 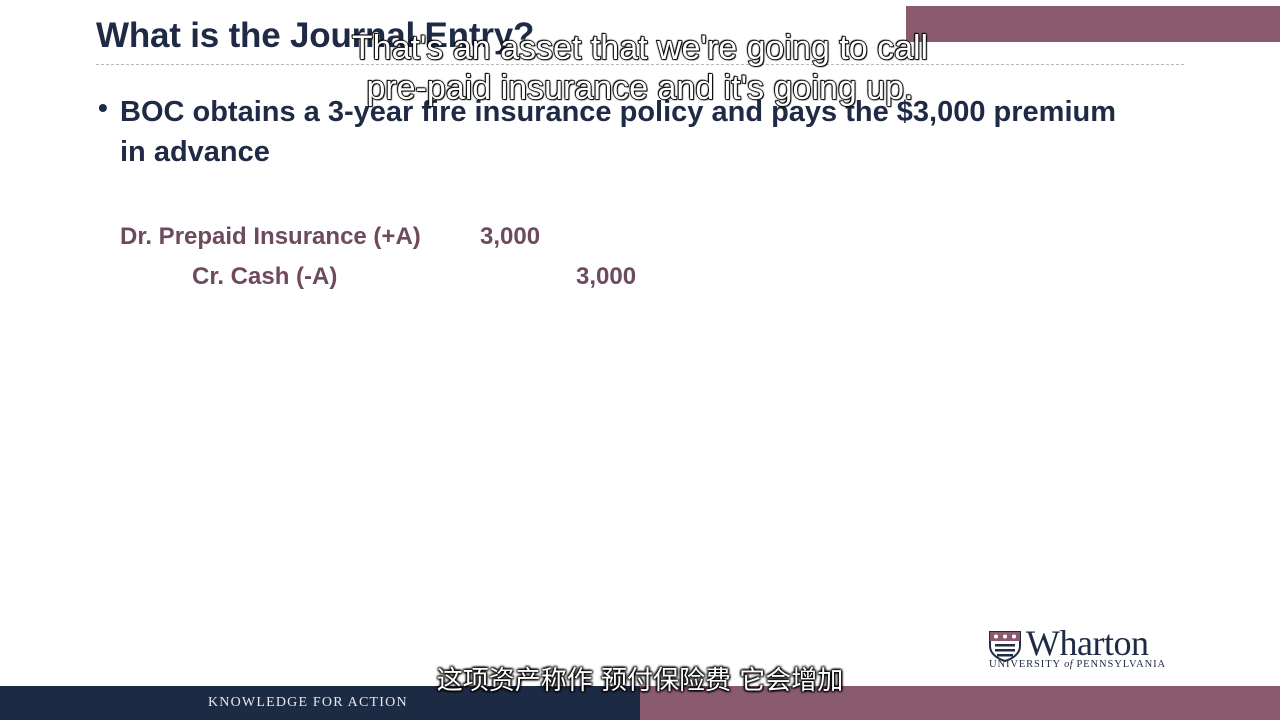 What do you see at coordinates (1078, 664) in the screenshot?
I see `logo-subtitle: UNIVERSITY of PENNSYLVANIA` at bounding box center [1078, 664].